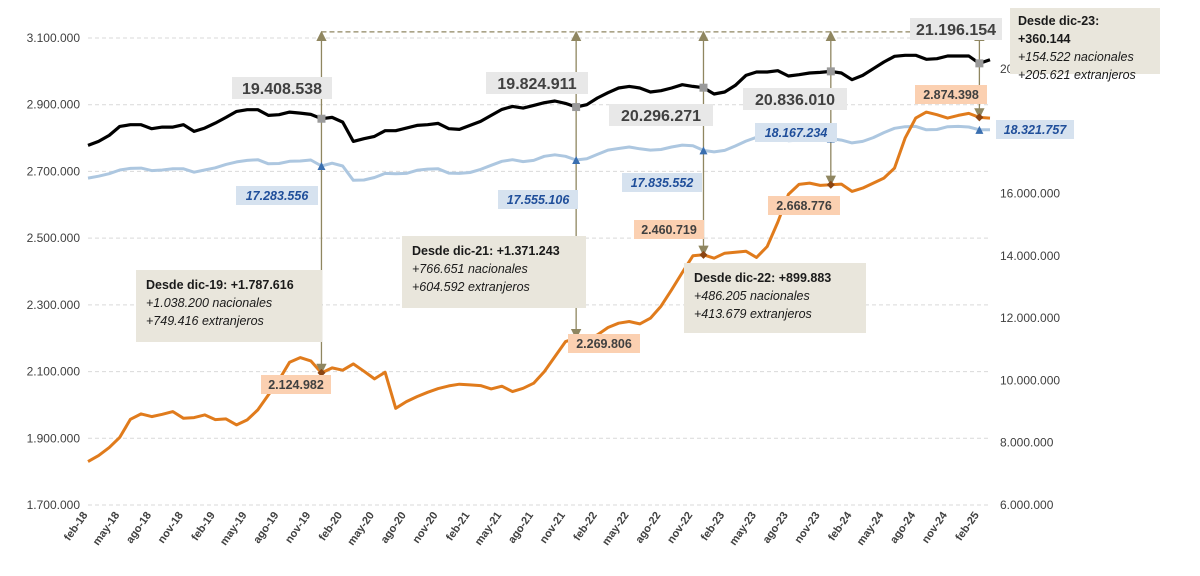  Describe the element at coordinates (54, 105) in the screenshot. I see `left-axis-tick-label: 2.900.000` at that location.